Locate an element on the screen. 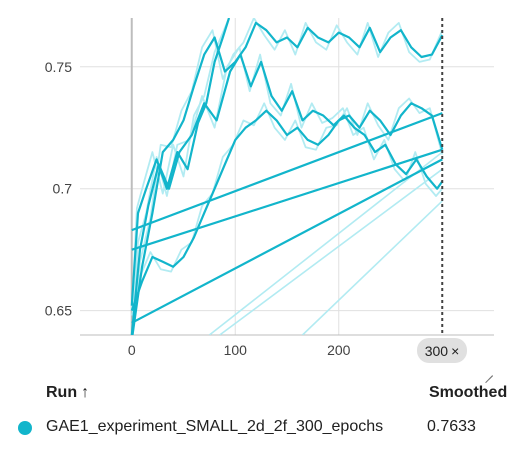  y-tick-label: 0.75 is located at coordinates (58, 67).